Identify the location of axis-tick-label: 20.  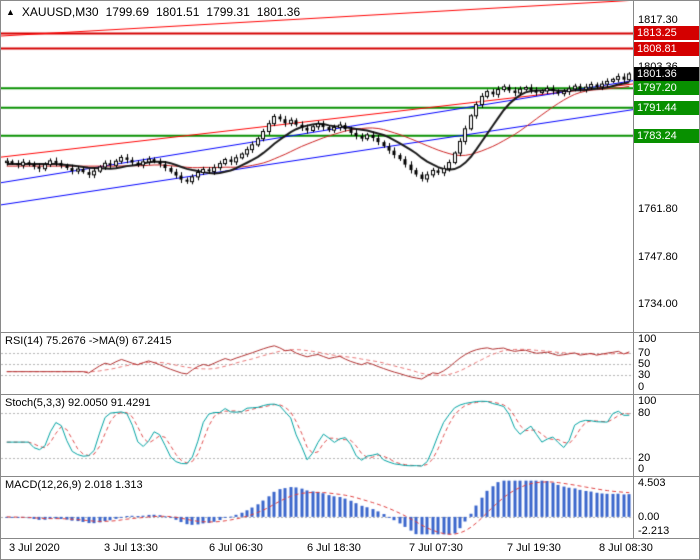
(644, 458).